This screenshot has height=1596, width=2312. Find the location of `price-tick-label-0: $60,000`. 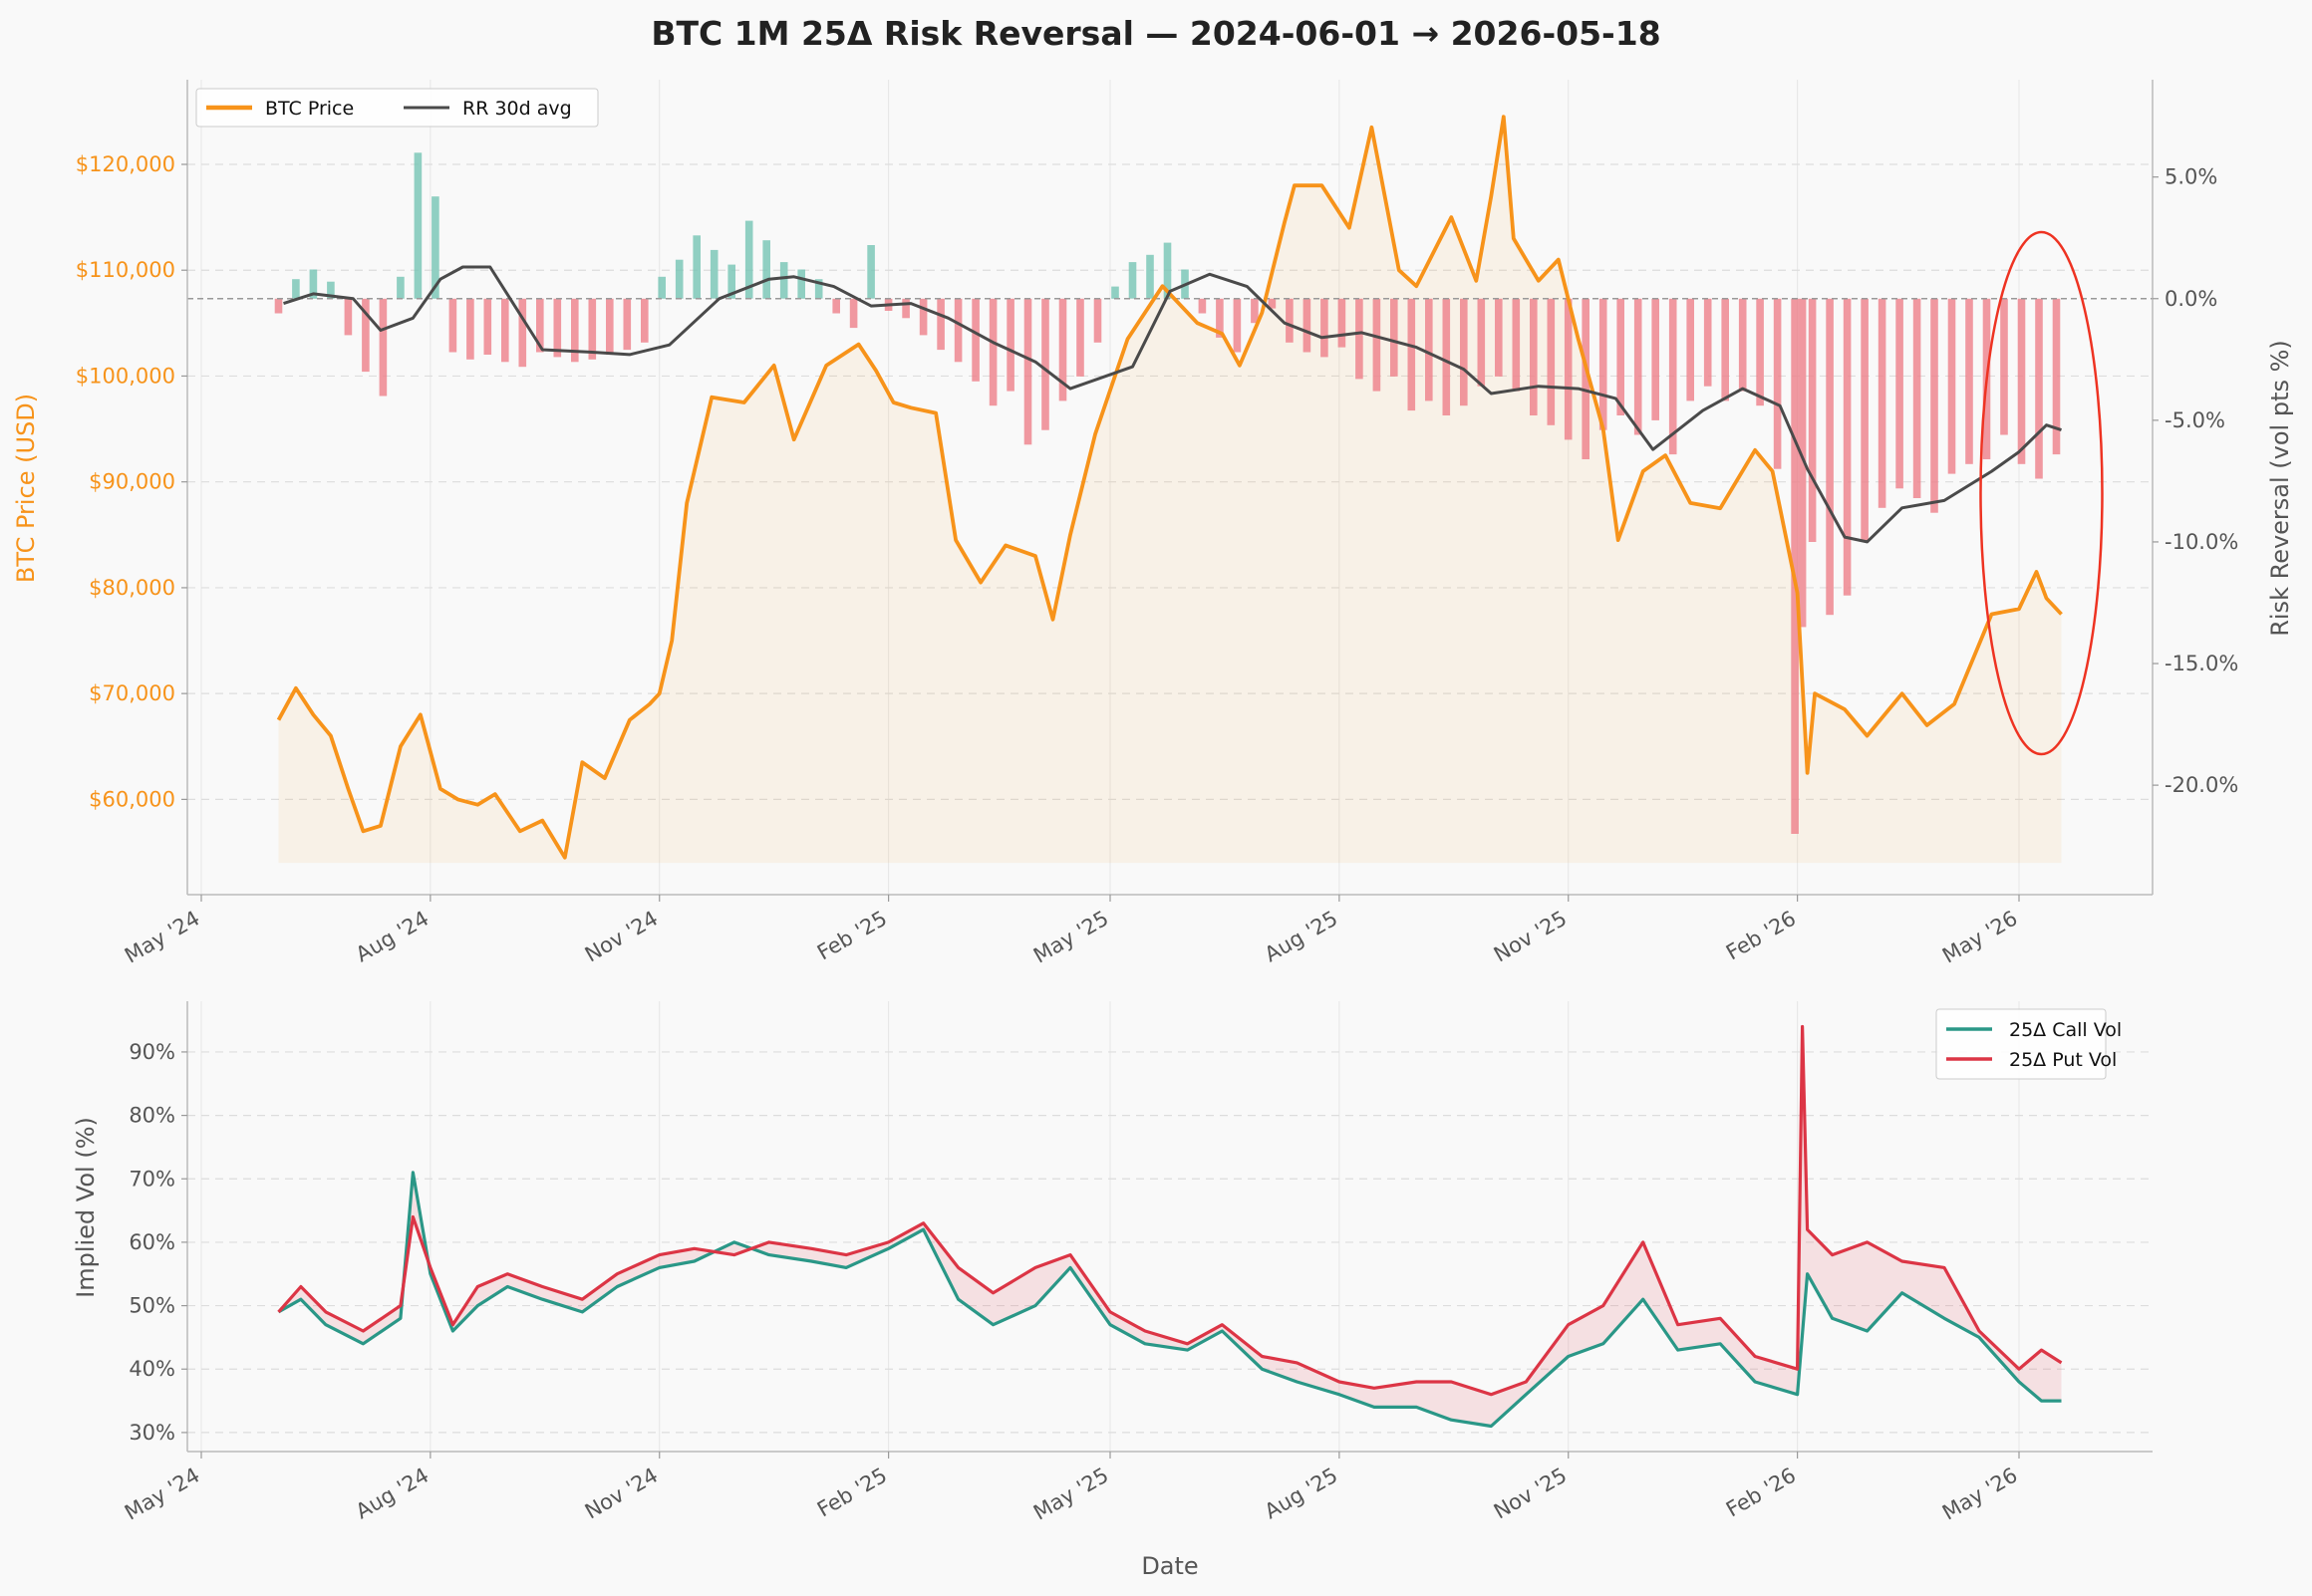

price-tick-label-0: $60,000 is located at coordinates (132, 799).